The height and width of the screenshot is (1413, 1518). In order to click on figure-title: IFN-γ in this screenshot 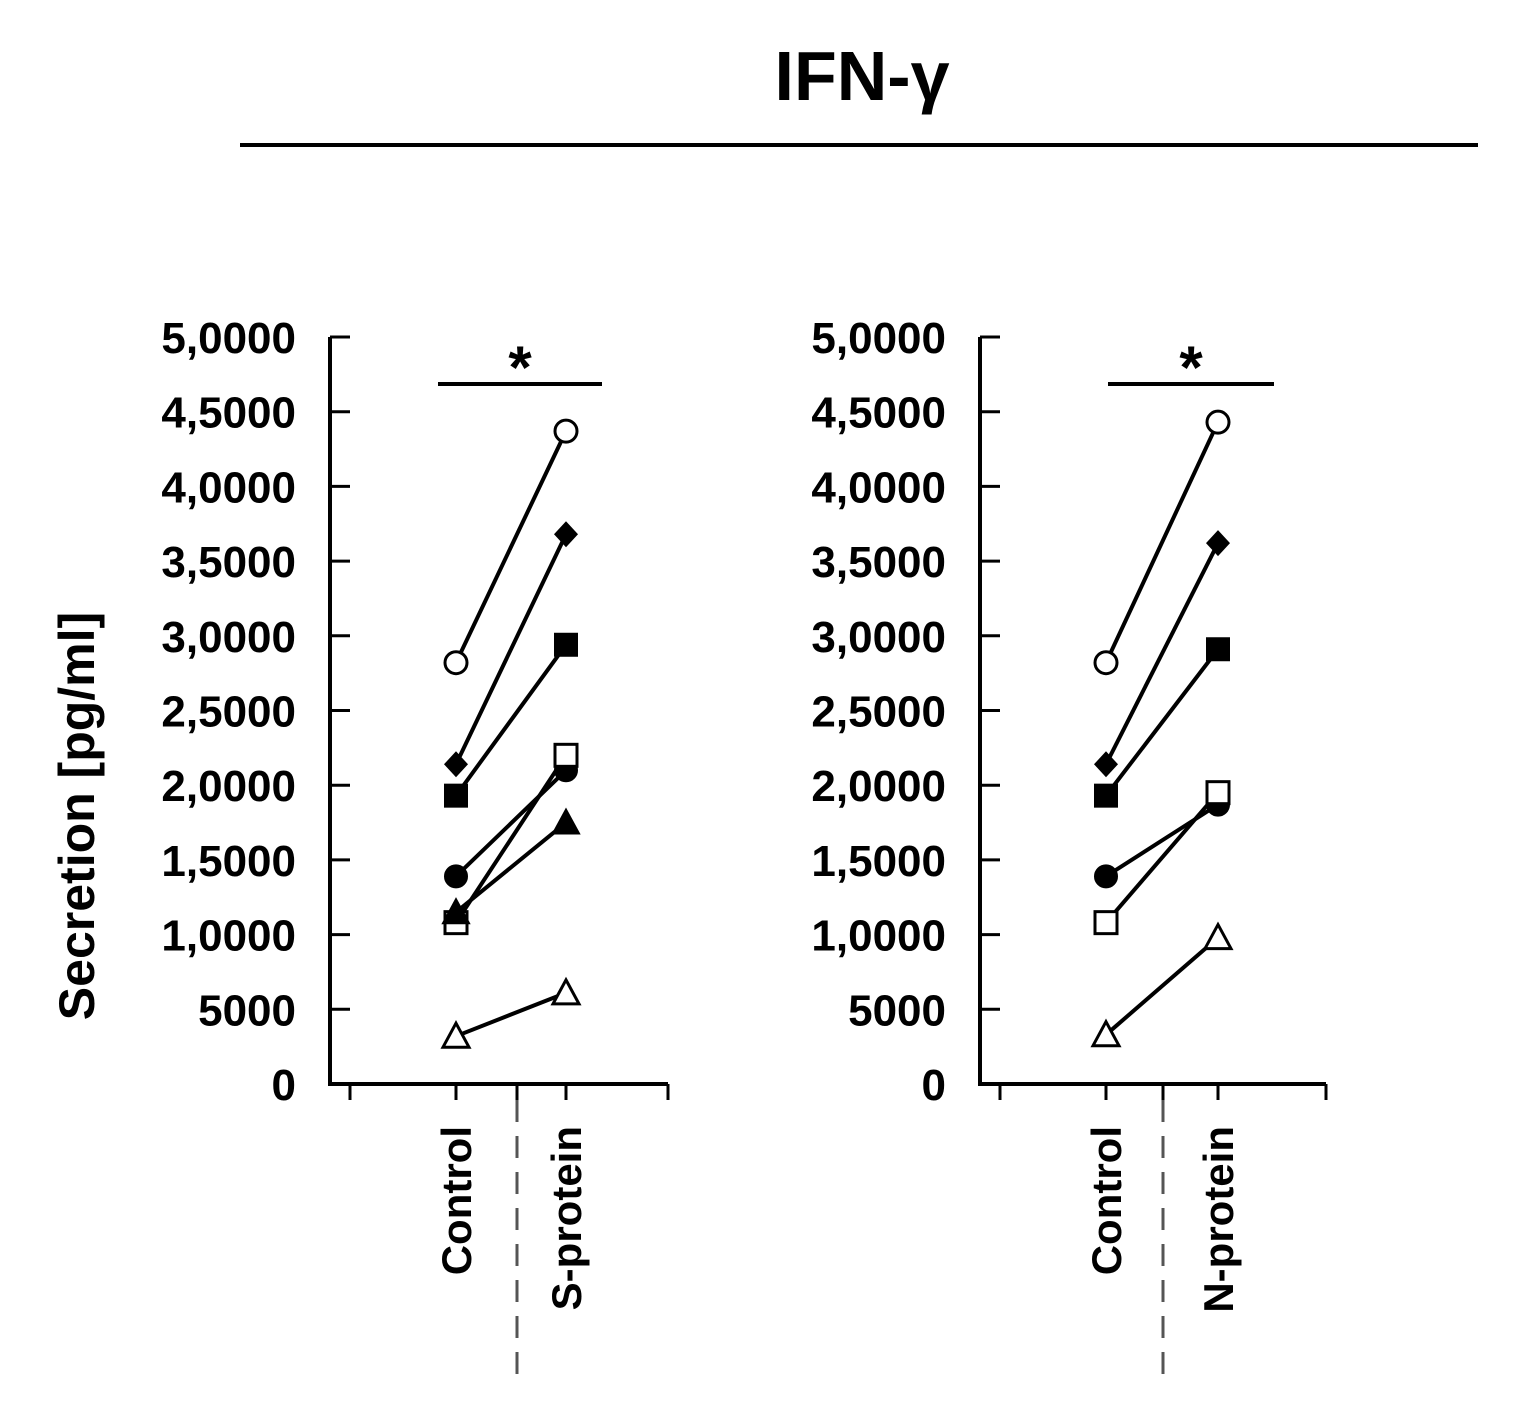, I will do `click(862, 76)`.